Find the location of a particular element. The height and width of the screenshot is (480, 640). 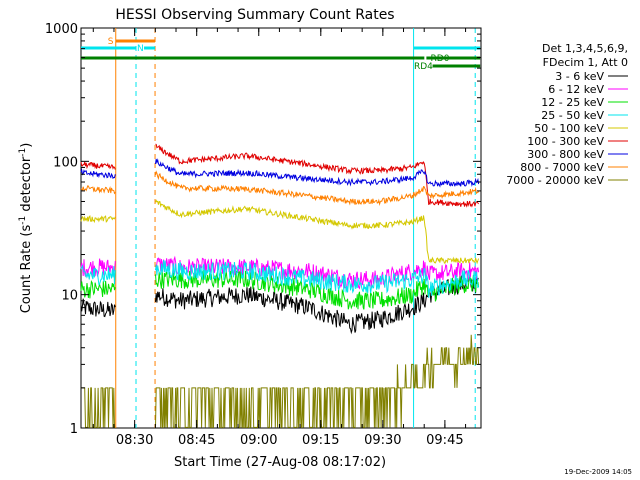

flag-label-n: N is located at coordinates (140, 49).